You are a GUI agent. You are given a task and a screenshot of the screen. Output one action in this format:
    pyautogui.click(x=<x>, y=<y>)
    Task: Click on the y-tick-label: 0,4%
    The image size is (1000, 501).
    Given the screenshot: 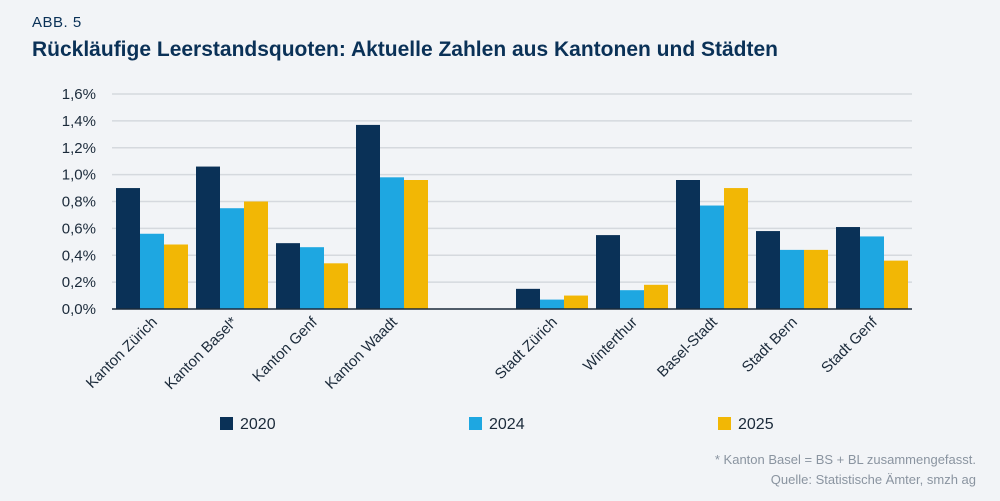 What is the action you would take?
    pyautogui.click(x=79, y=255)
    